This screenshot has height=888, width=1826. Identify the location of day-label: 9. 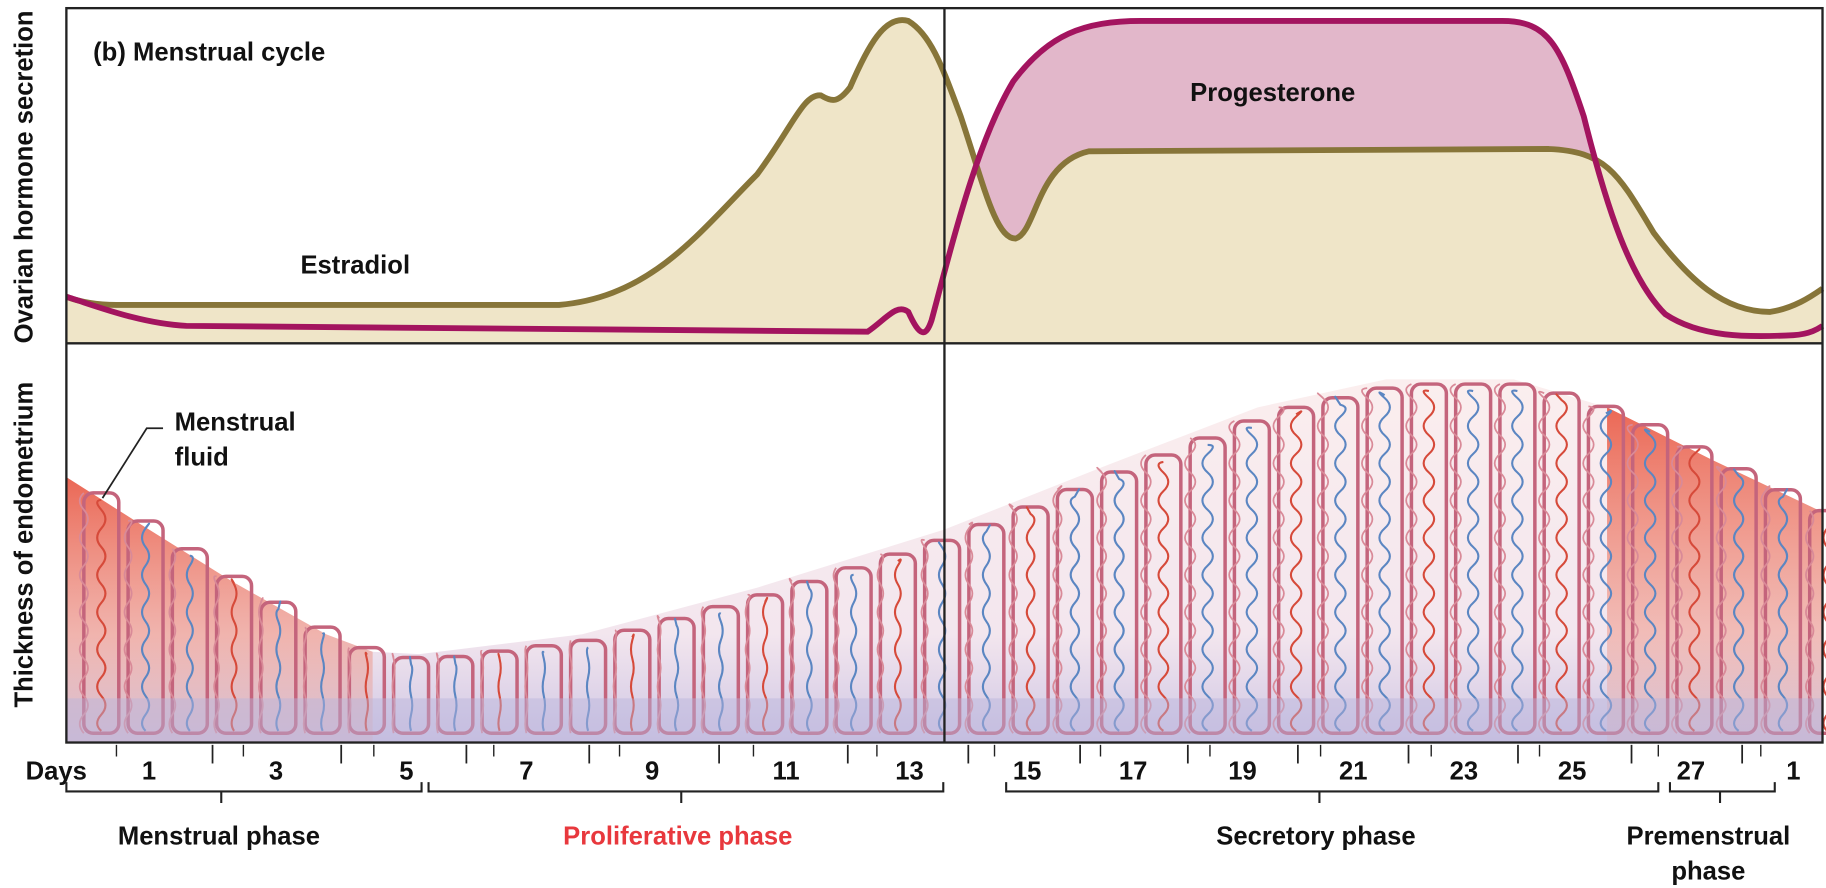
(652, 772).